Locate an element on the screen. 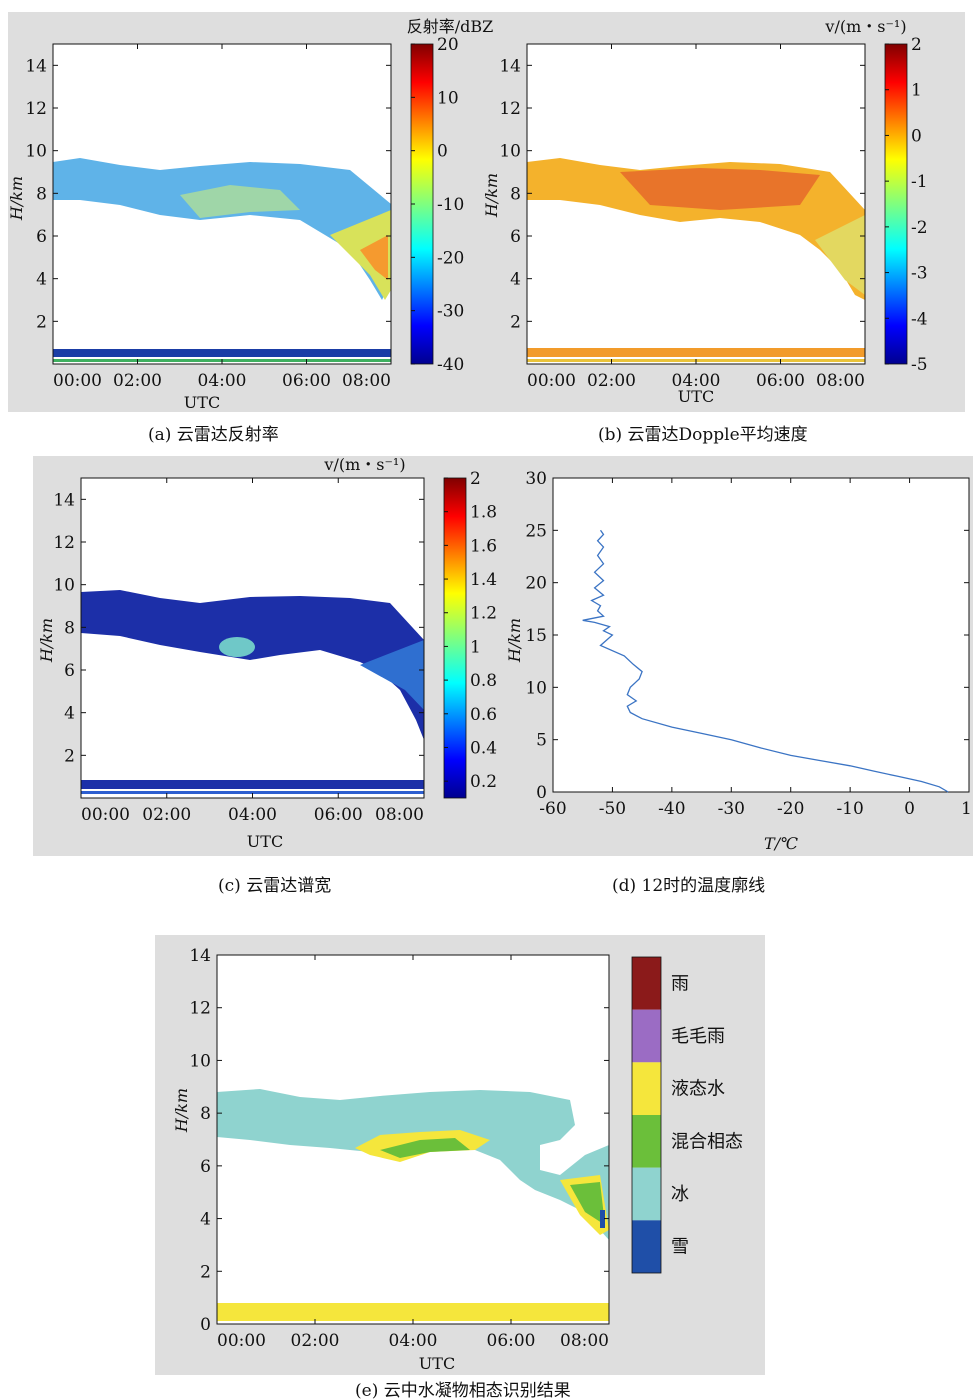  ground-line-c is located at coordinates (252, 792).